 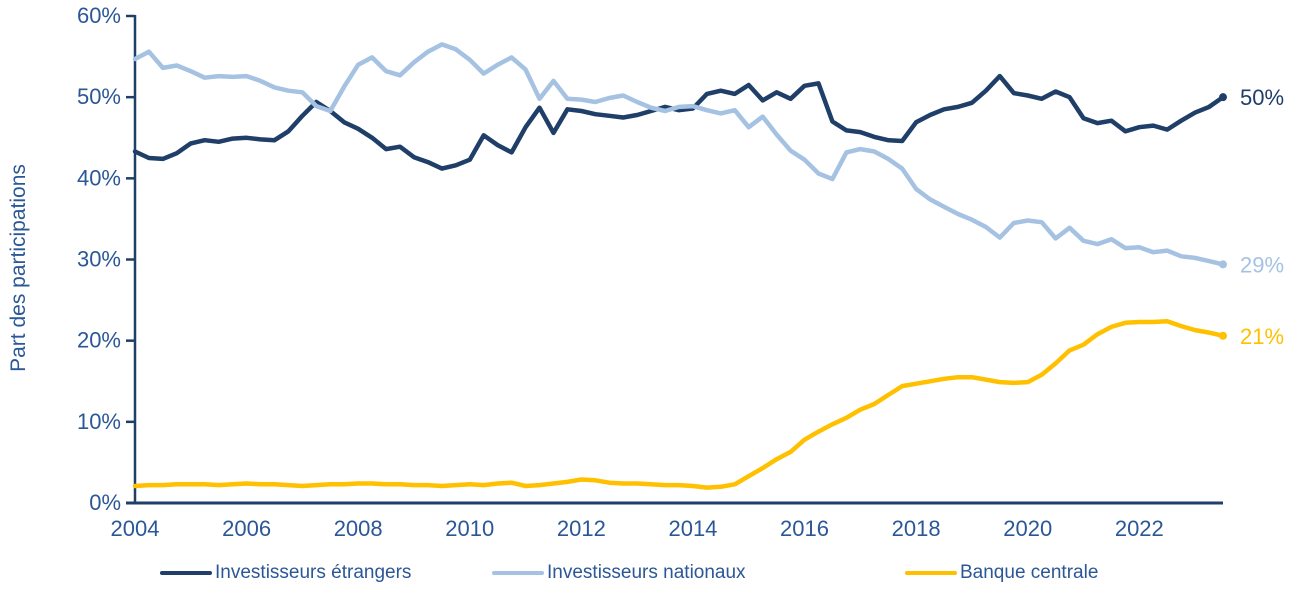 I want to click on legend-swatch-investisseurs-etrangers, so click(x=186, y=573).